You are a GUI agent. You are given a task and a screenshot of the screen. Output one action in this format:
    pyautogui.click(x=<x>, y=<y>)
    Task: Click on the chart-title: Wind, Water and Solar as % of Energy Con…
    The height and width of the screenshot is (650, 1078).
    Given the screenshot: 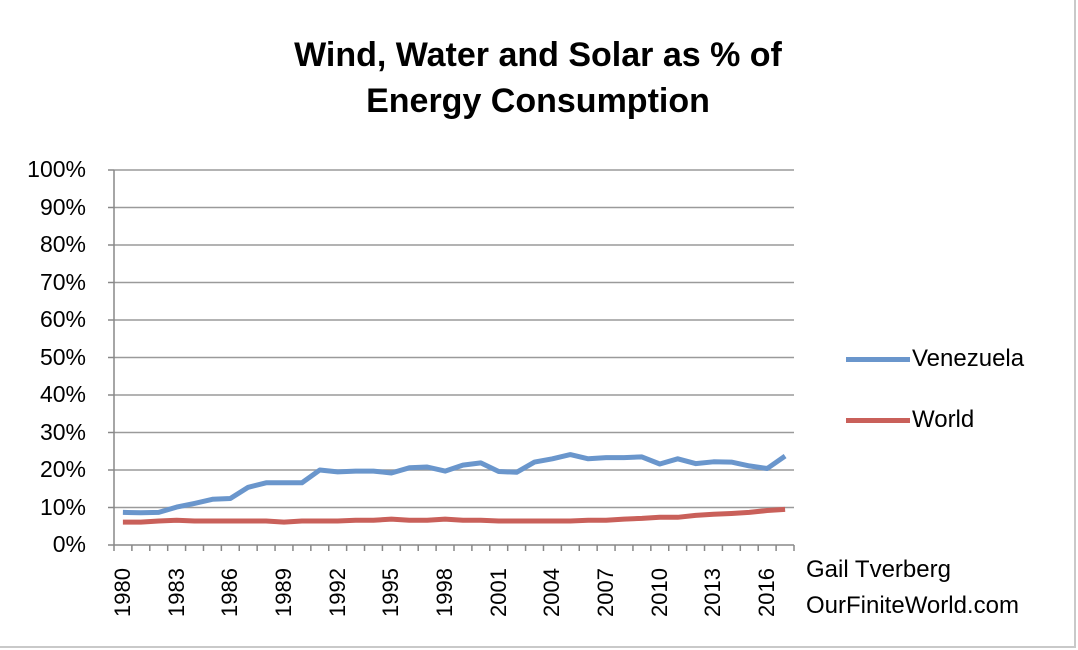 What is the action you would take?
    pyautogui.click(x=538, y=78)
    